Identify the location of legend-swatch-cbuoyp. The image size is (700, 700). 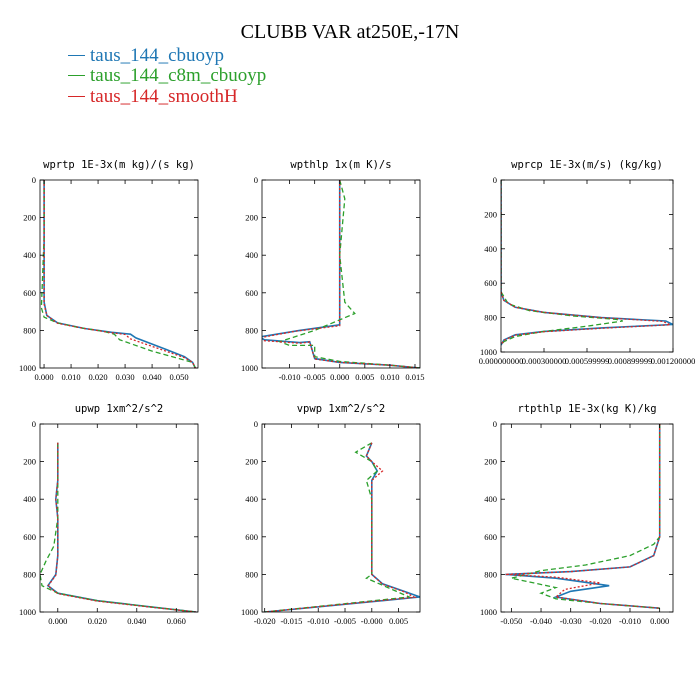
(76, 55).